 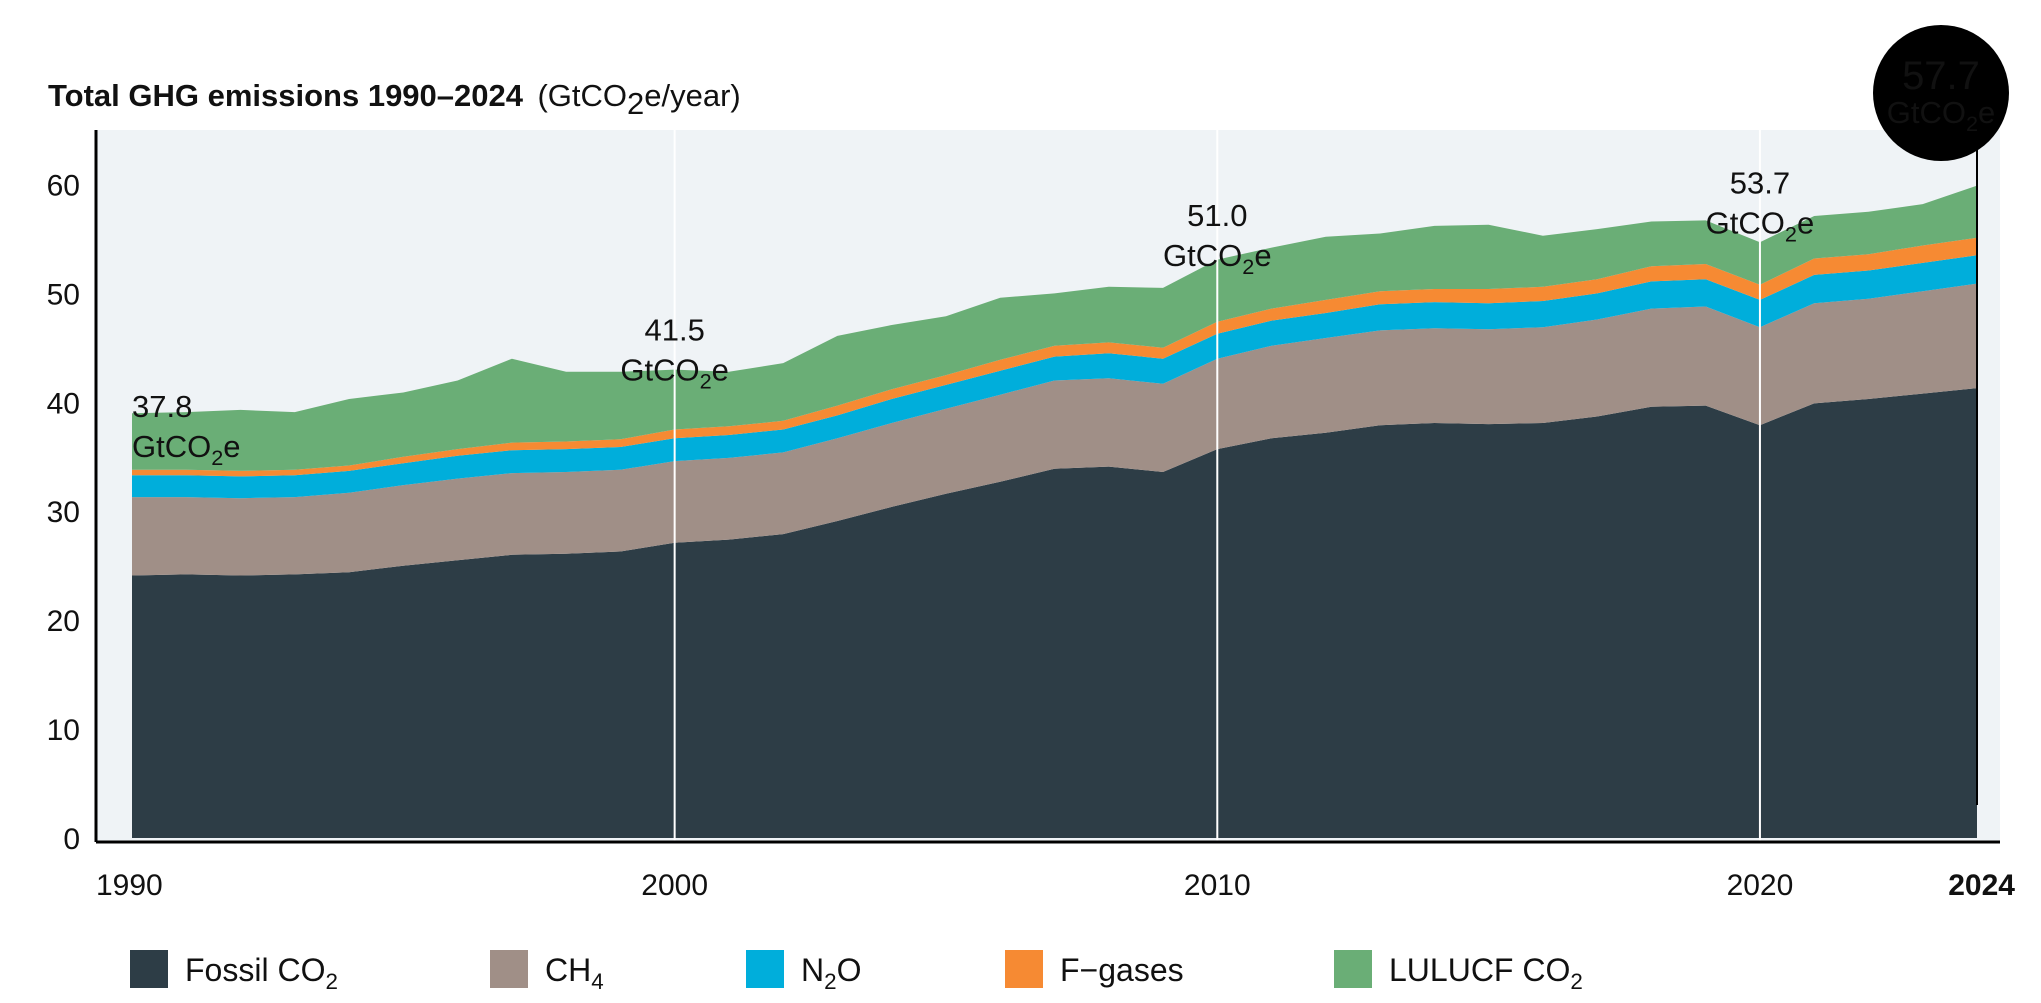 What do you see at coordinates (162, 406) in the screenshot?
I see `annotation-value: 37.8` at bounding box center [162, 406].